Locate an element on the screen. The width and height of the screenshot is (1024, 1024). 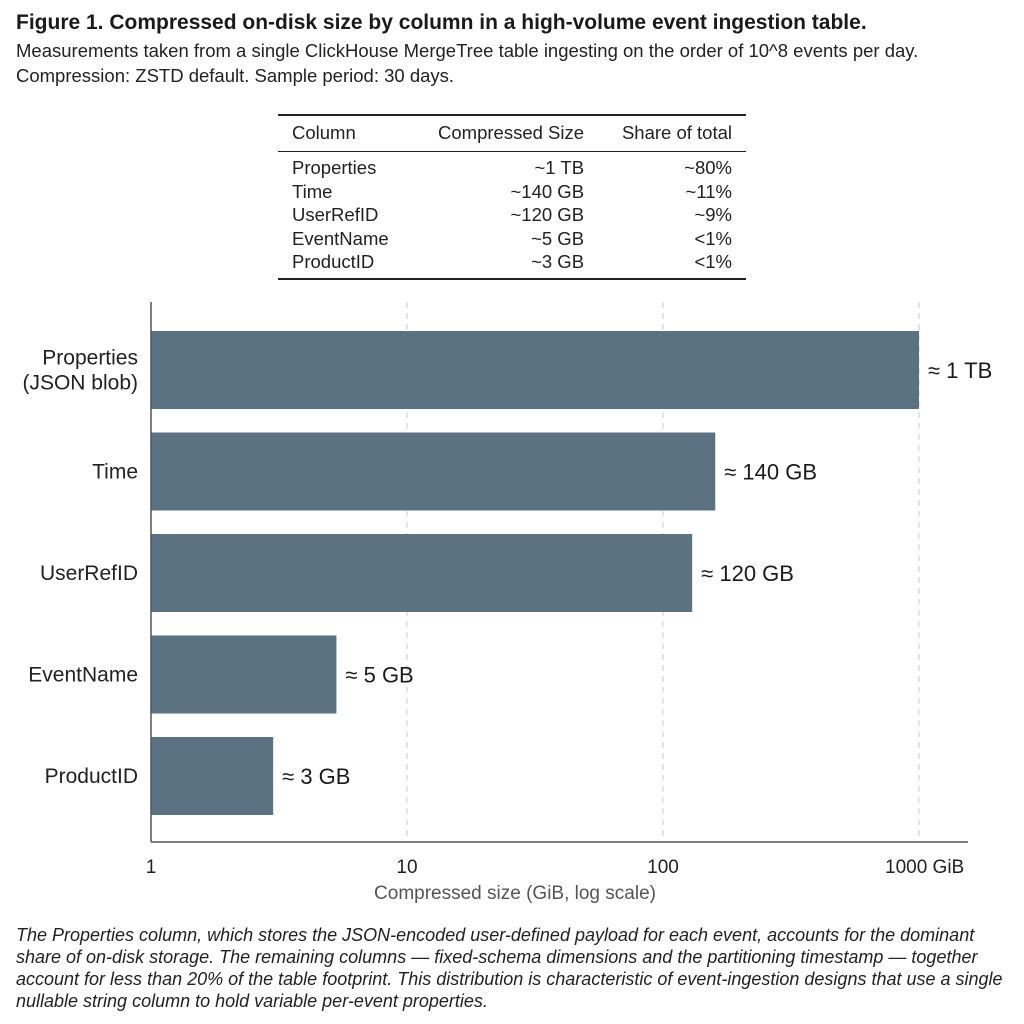
cell-column-name: EventName is located at coordinates (340, 238).